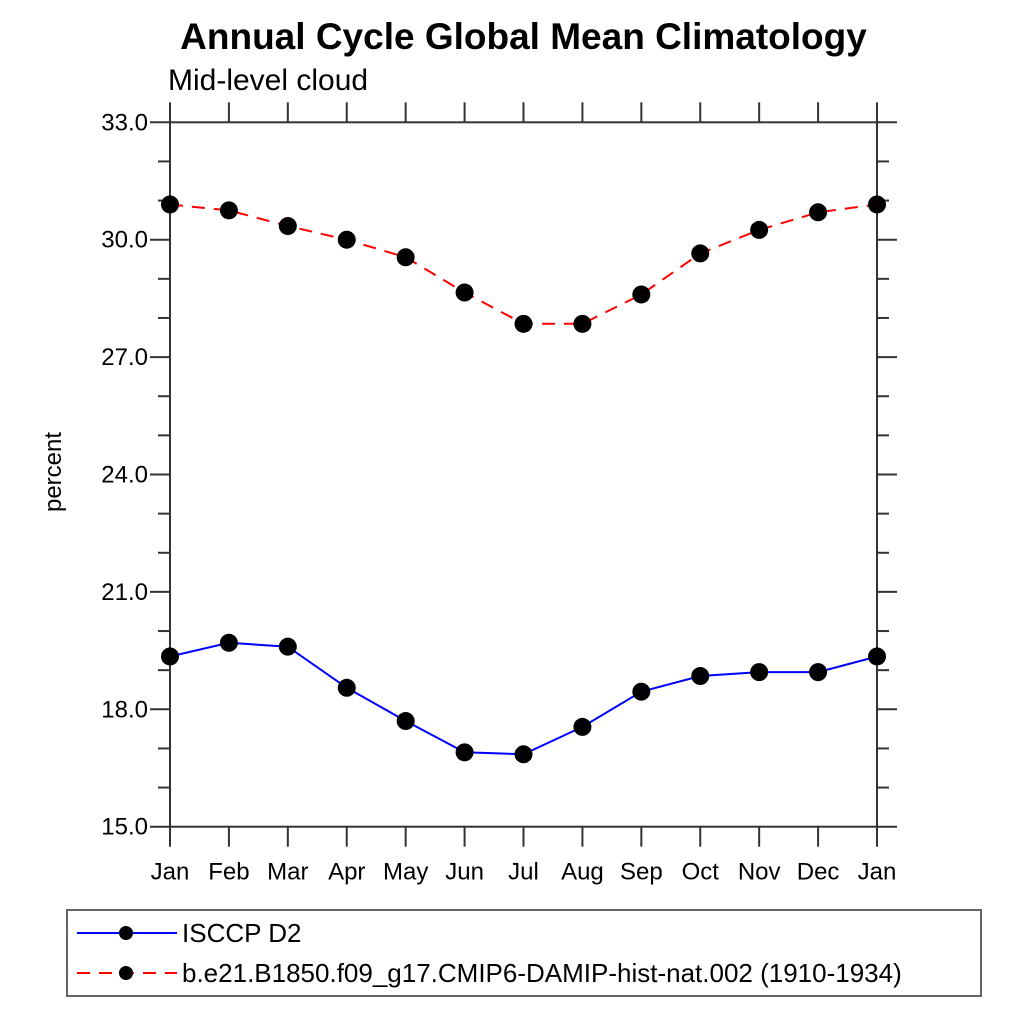 The image size is (1024, 1024). What do you see at coordinates (124, 709) in the screenshot?
I see `y-tick-label: 18.0` at bounding box center [124, 709].